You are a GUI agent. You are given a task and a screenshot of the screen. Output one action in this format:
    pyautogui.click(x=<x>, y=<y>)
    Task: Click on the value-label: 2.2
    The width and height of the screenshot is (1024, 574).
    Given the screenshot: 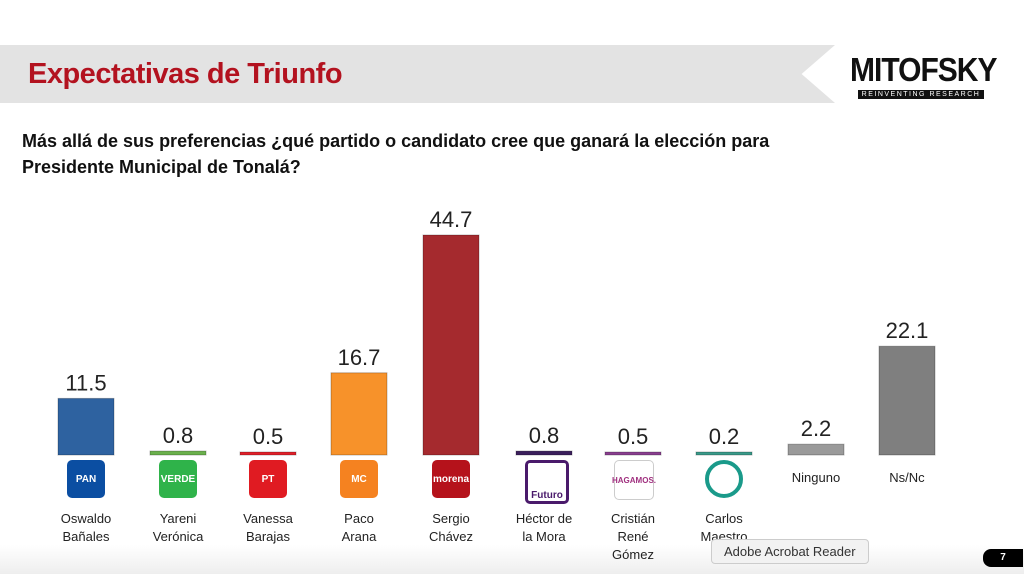 What is the action you would take?
    pyautogui.click(x=816, y=428)
    